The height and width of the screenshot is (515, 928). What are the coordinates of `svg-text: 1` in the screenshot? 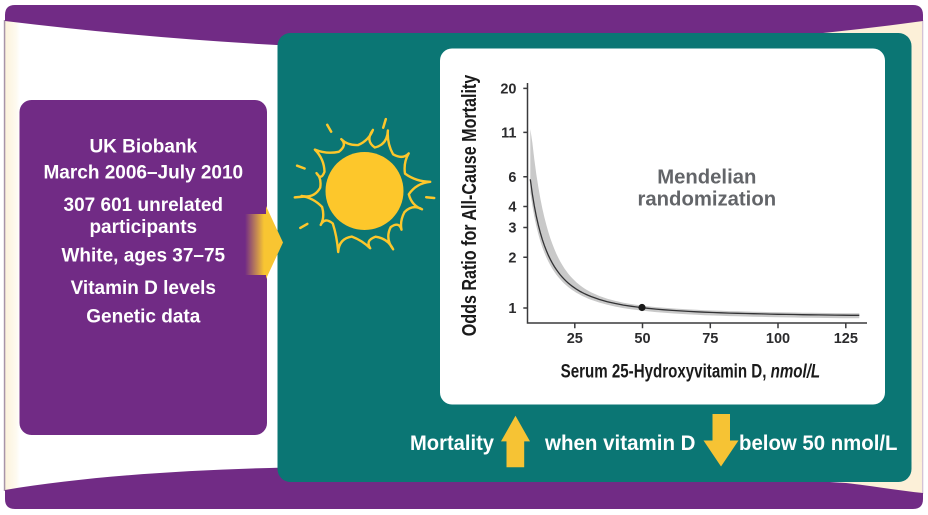 It's located at (512, 309).